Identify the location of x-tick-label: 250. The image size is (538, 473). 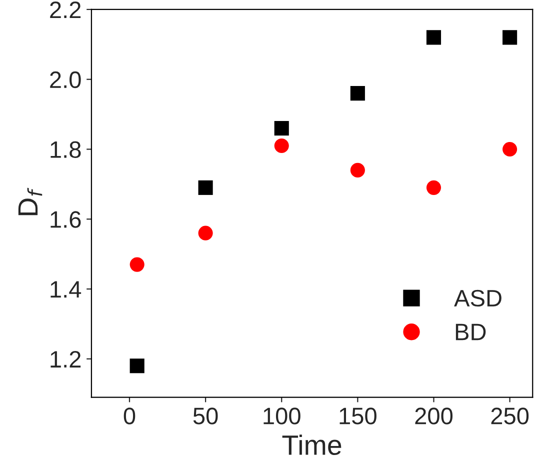
(510, 416).